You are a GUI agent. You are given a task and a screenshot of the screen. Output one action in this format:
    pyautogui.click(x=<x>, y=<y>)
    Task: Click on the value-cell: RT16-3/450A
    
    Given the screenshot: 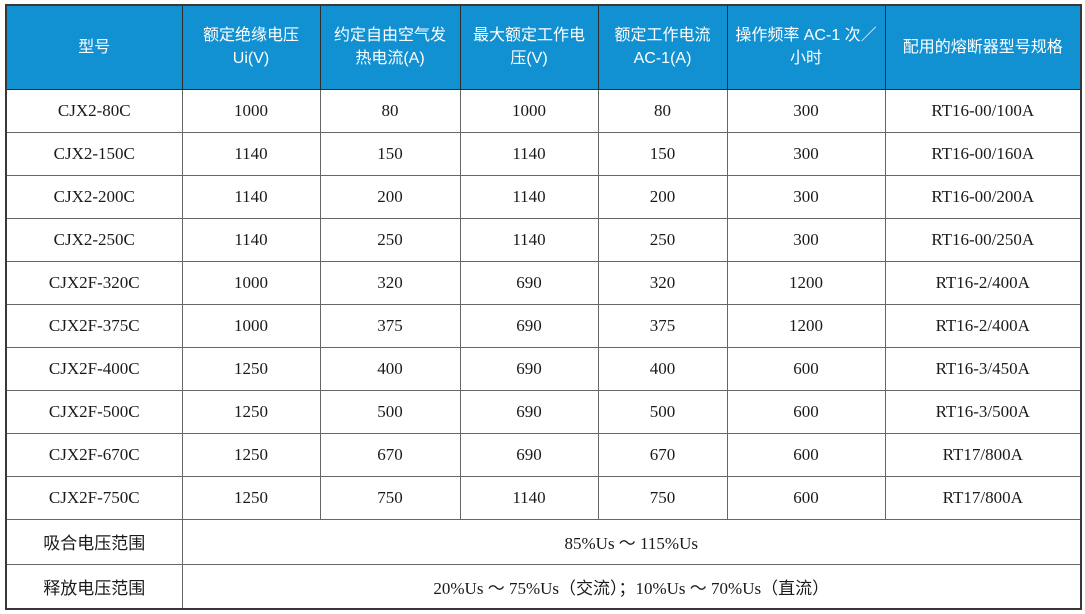 What is the action you would take?
    pyautogui.click(x=983, y=368)
    